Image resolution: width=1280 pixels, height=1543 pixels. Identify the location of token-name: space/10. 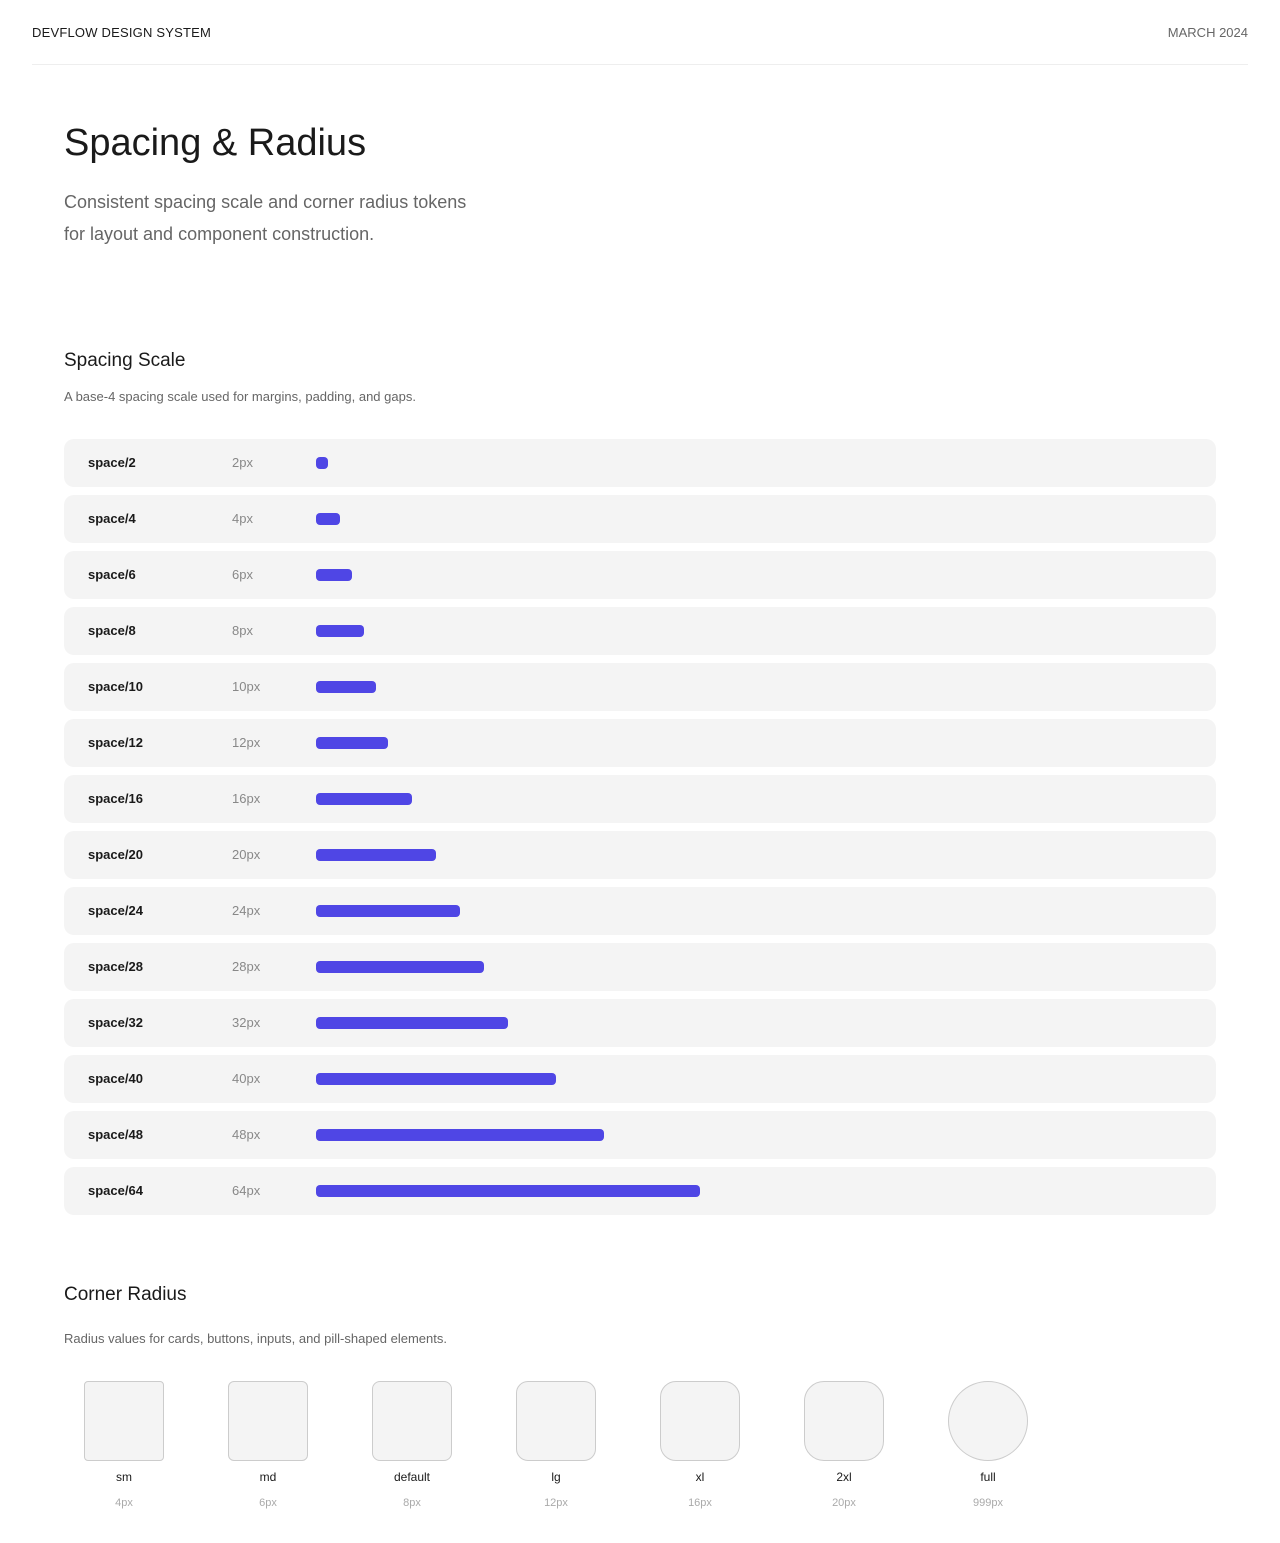
(115, 686).